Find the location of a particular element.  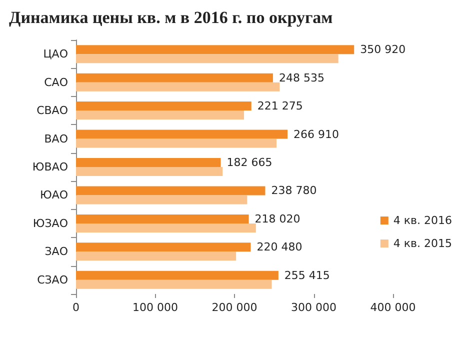

x-tick-label: 100 000 is located at coordinates (155, 307).